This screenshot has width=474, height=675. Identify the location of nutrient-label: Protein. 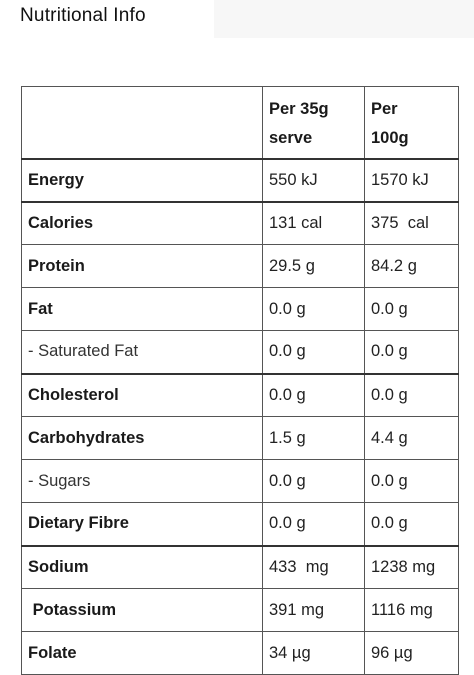
(142, 266).